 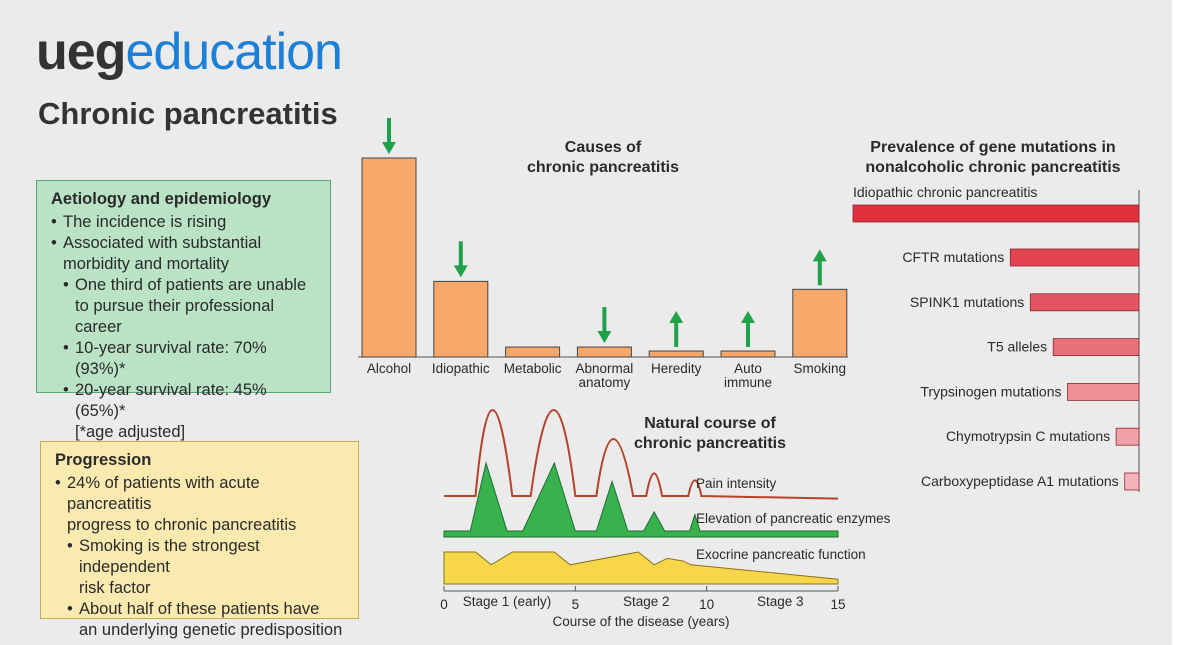 I want to click on x-tick-label: 0, so click(x=444, y=604).